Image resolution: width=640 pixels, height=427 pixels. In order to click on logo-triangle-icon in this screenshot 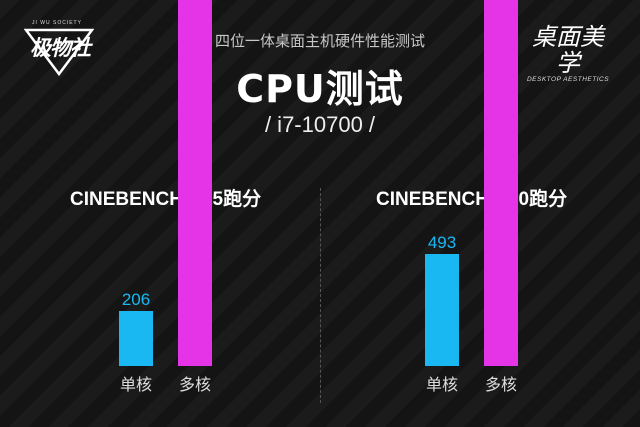, I will do `click(59, 52)`.